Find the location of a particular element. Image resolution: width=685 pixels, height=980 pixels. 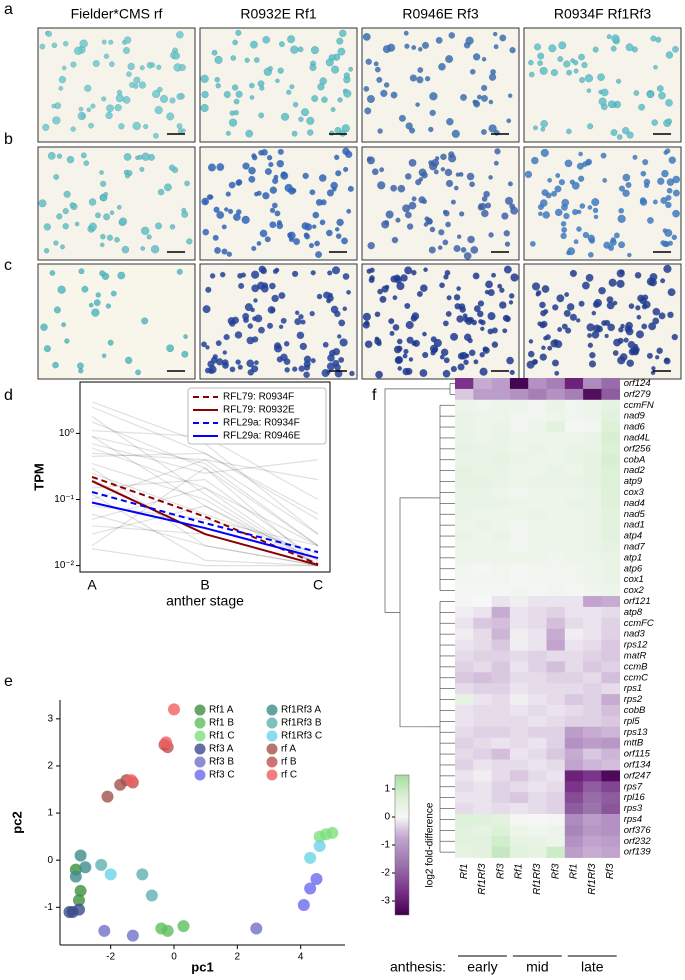

y-tick-label: 0 is located at coordinates (50, 860).